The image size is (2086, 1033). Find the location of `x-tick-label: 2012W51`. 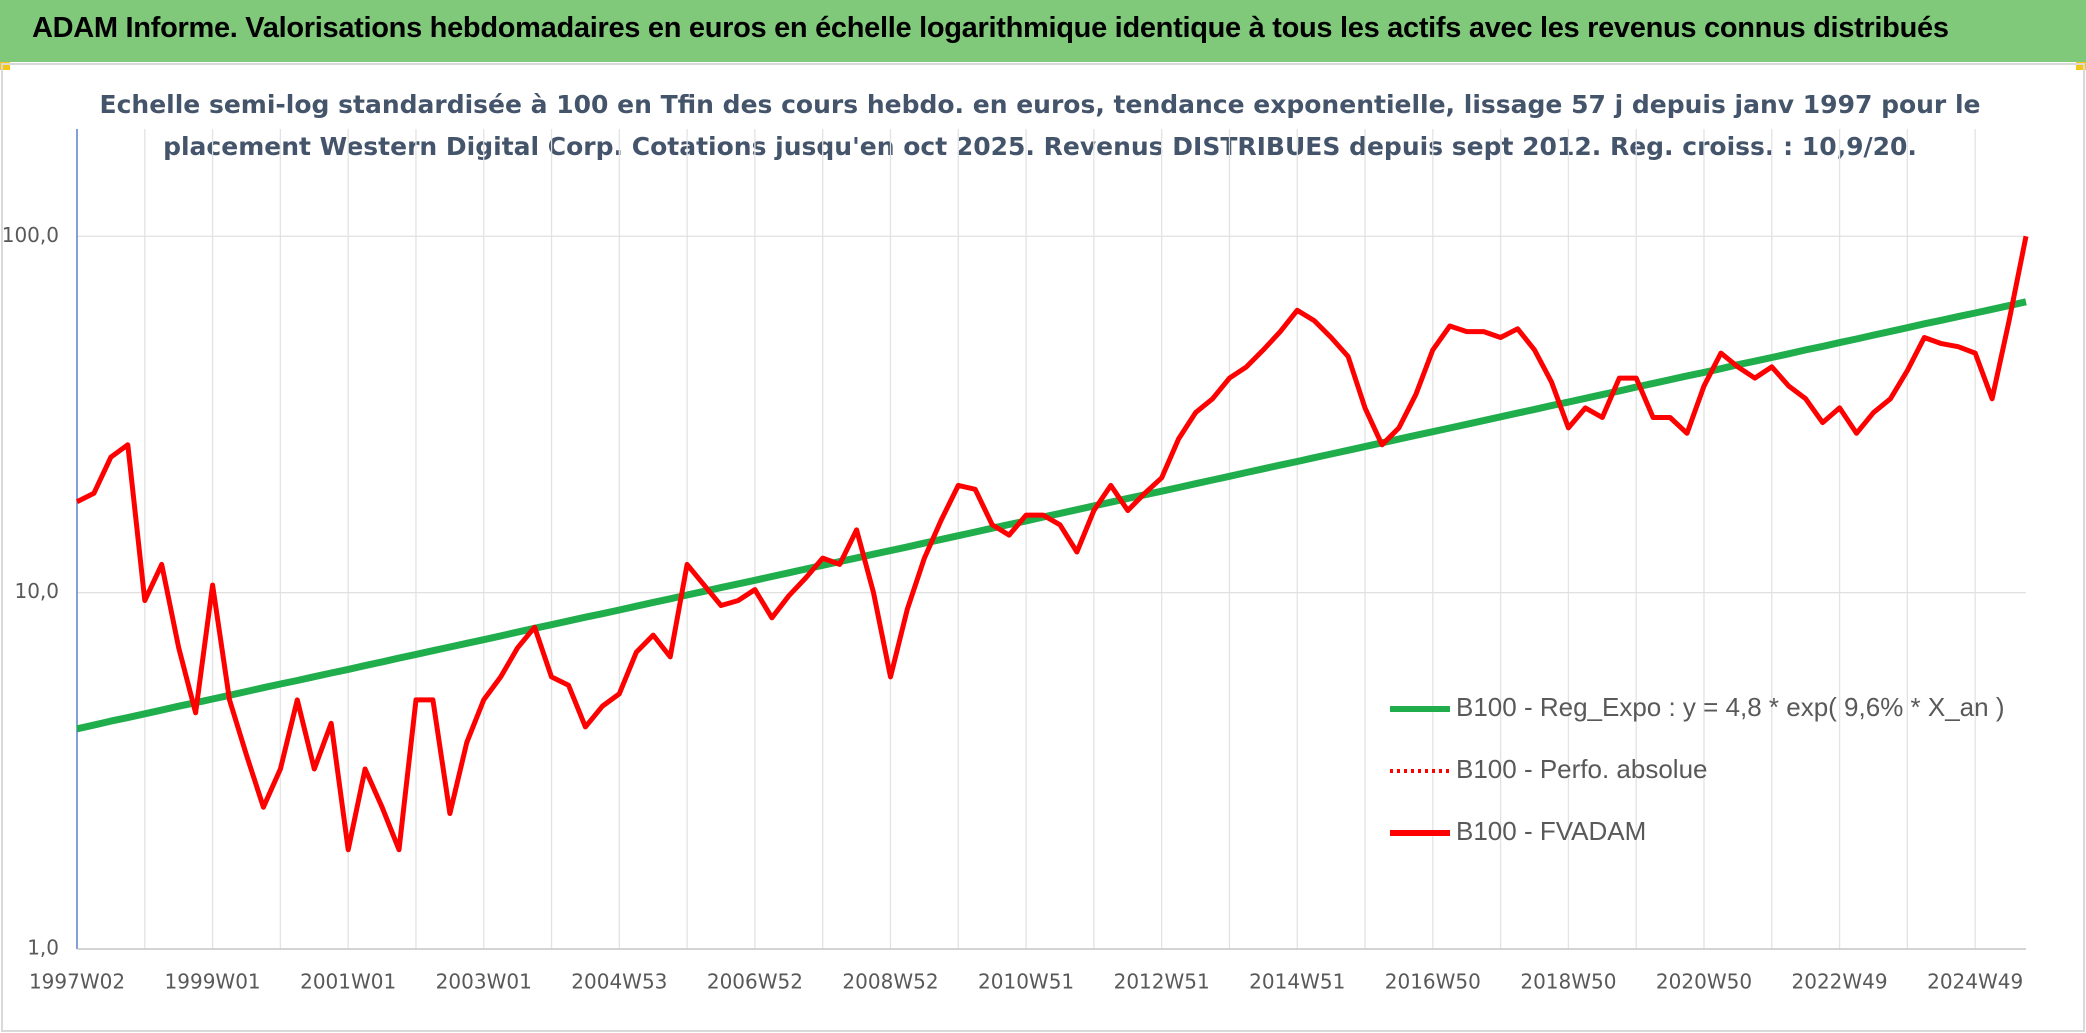

x-tick-label: 2012W51 is located at coordinates (1162, 982).